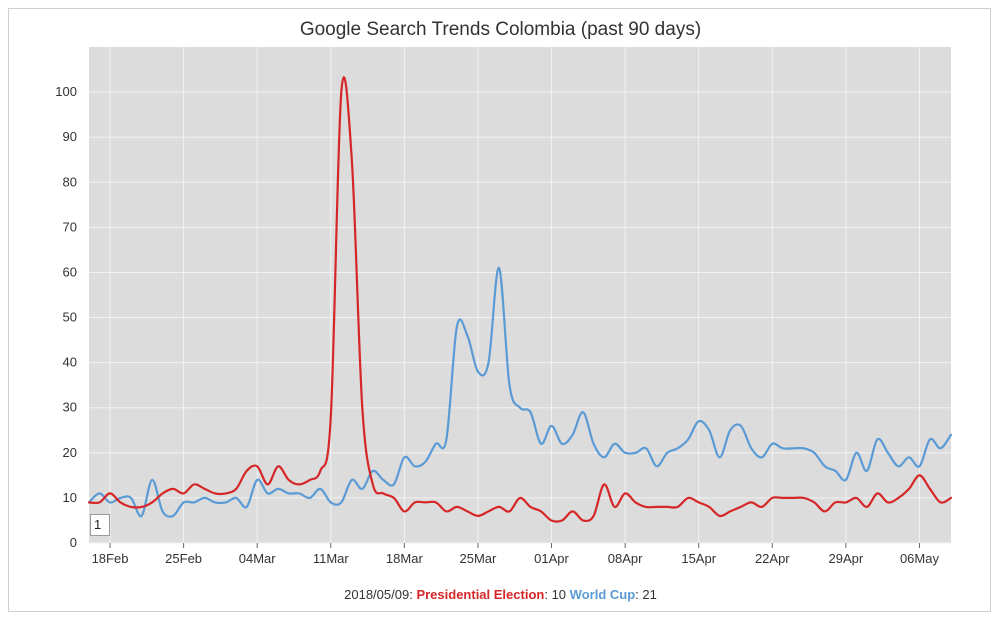 This screenshot has width=1000, height=621. Describe the element at coordinates (331, 558) in the screenshot. I see `x-tick-label: 11Mar` at that location.